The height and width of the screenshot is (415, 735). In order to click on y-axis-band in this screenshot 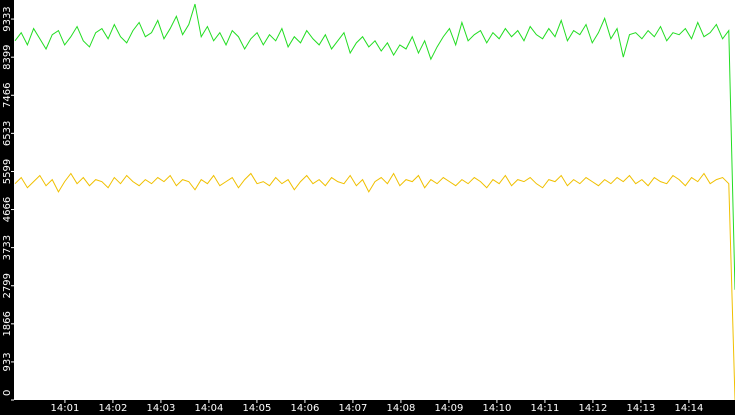, I will do `click(7, 207)`.